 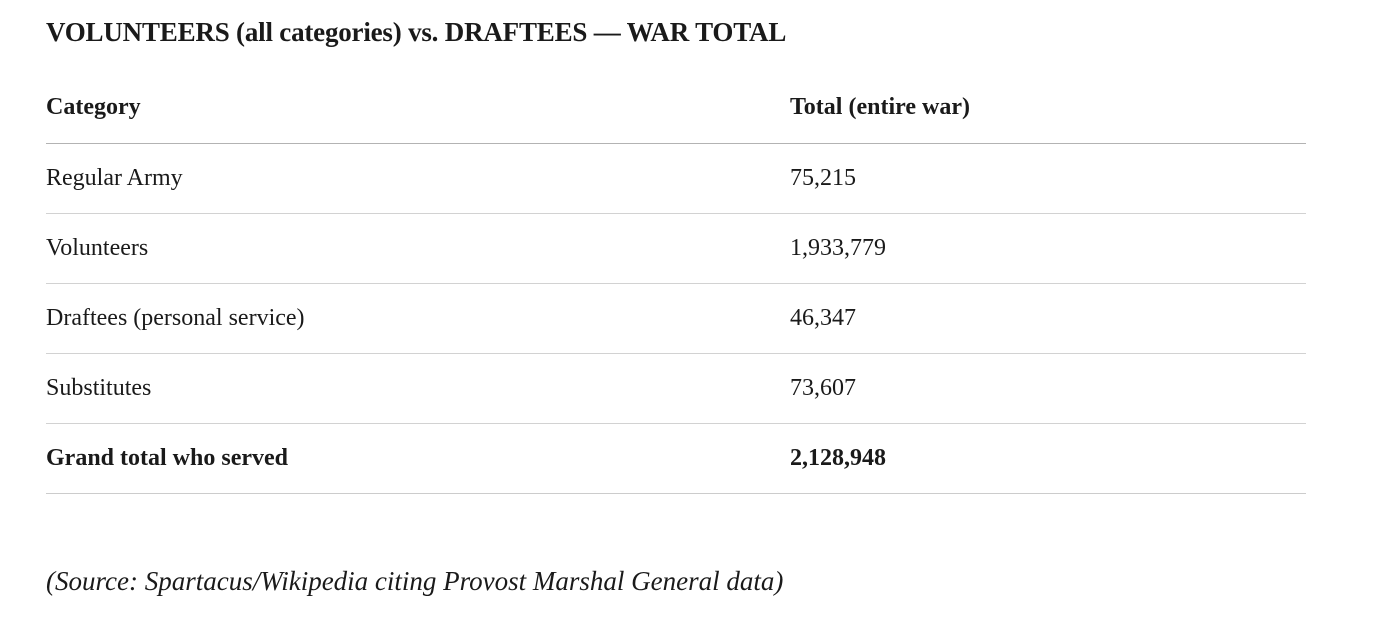 What do you see at coordinates (1048, 318) in the screenshot?
I see `total-cell: 46,347` at bounding box center [1048, 318].